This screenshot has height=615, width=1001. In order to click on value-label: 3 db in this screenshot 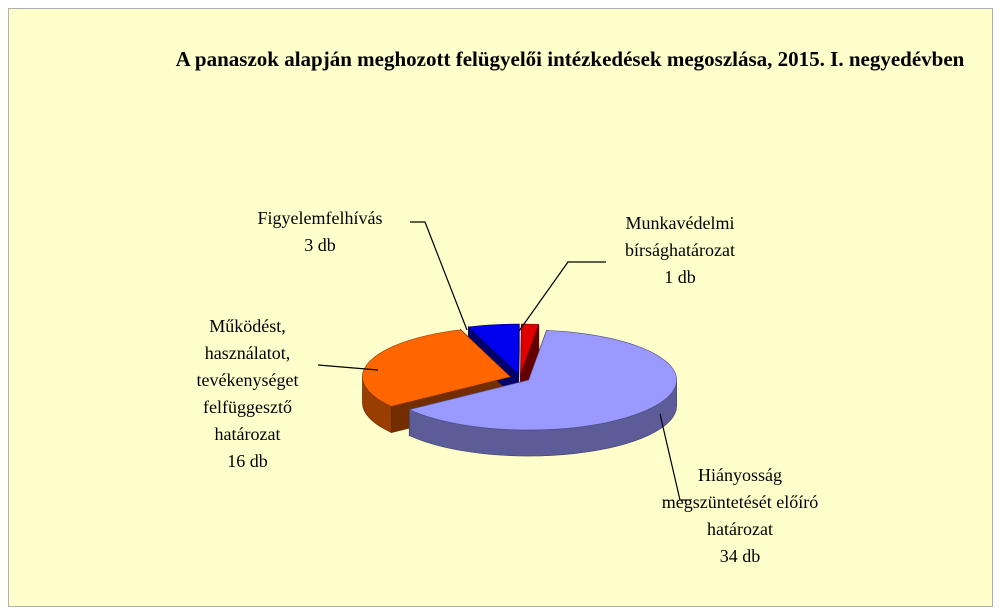, I will do `click(320, 245)`.